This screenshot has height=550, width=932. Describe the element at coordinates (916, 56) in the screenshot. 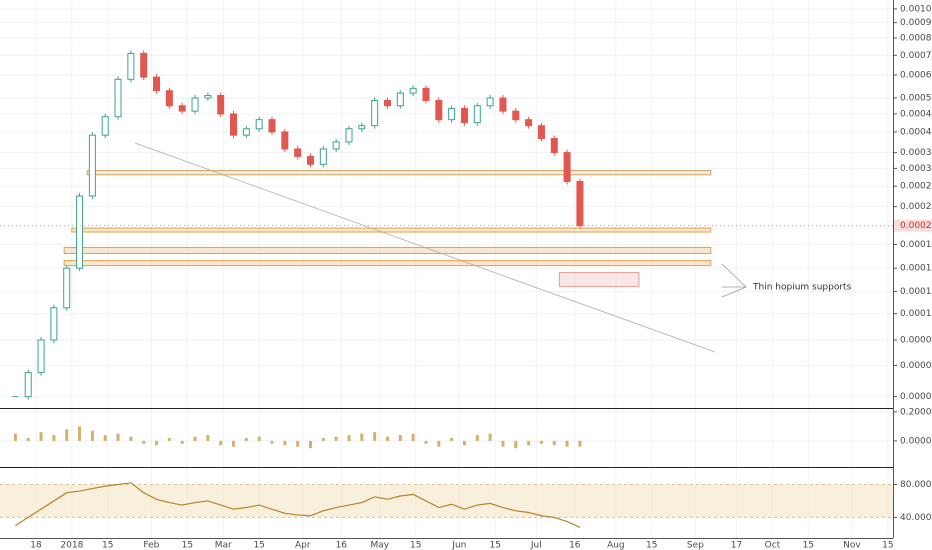

I see `y-tick-label: 0.00075000` at that location.